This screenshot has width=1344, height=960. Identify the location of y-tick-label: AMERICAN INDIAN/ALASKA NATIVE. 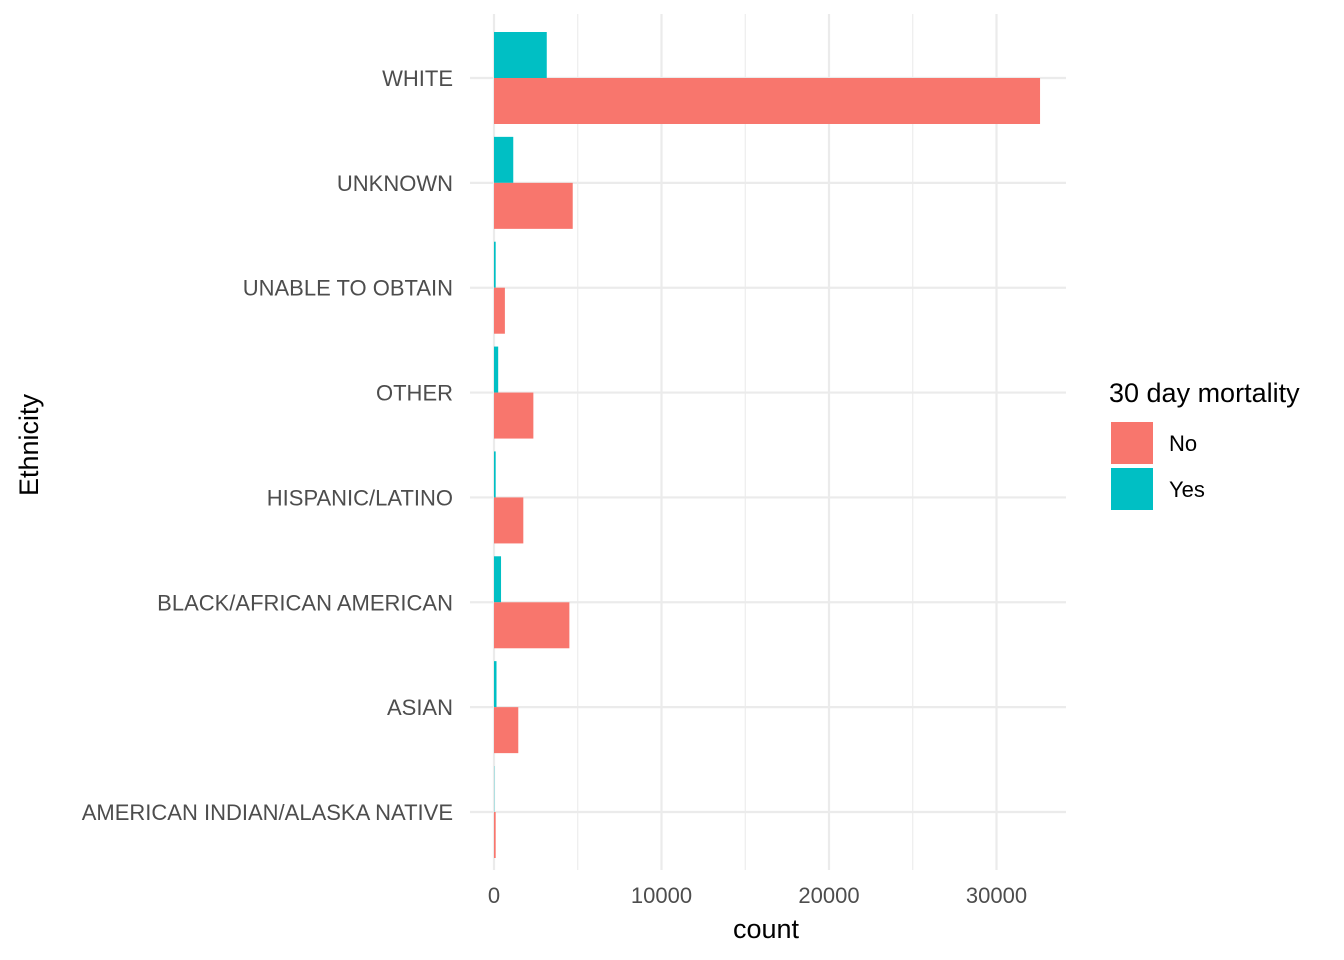
(267, 812).